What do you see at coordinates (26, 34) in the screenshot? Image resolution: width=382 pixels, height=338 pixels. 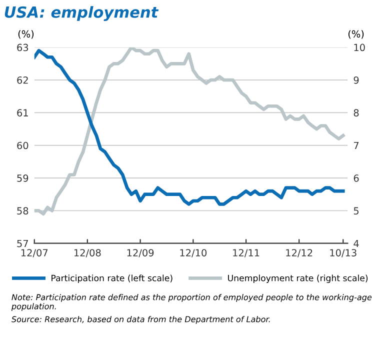 I see `y-axis-title: (%)` at bounding box center [26, 34].